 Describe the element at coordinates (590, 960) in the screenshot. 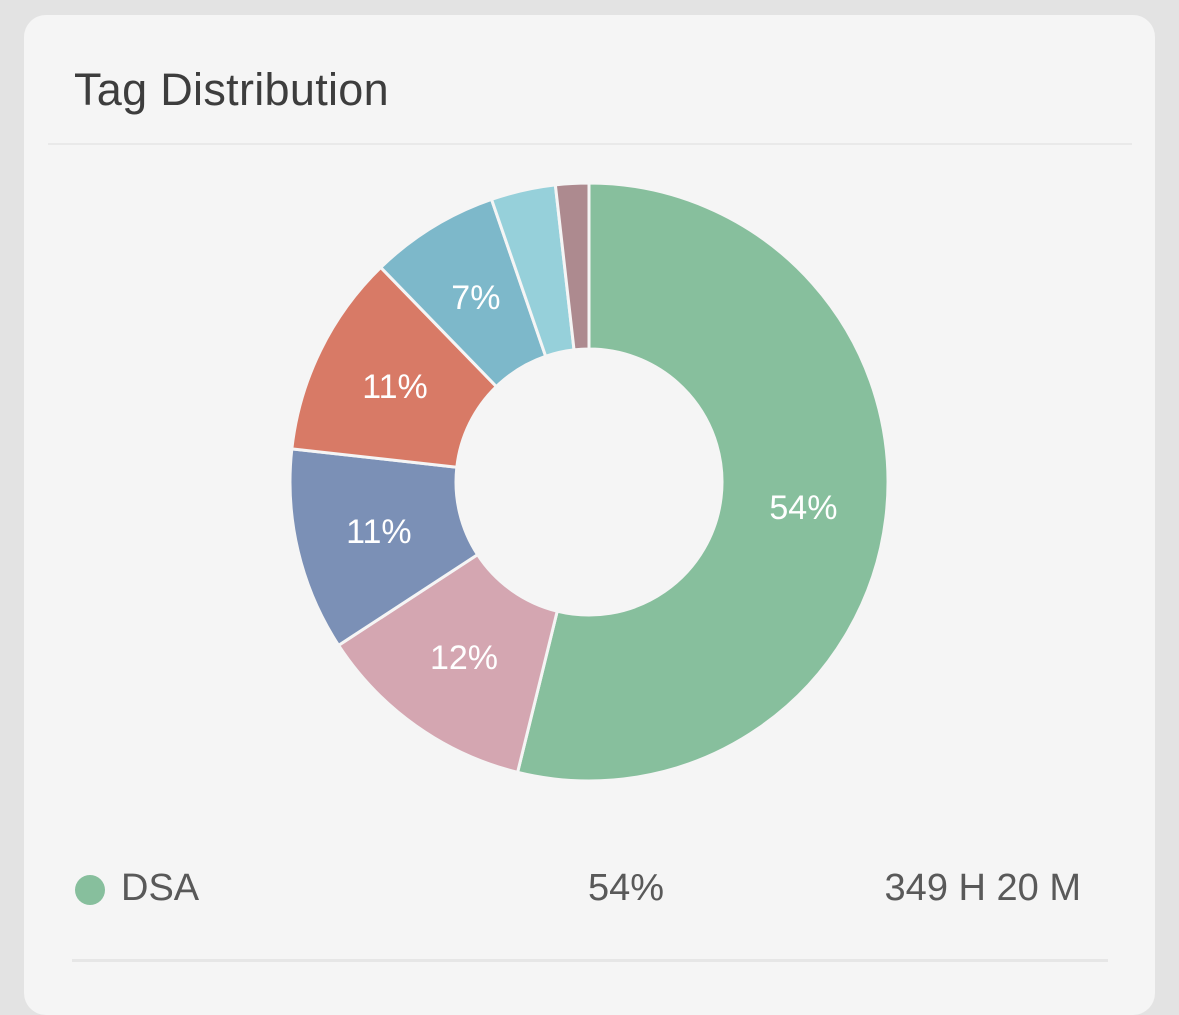

I see `legend-divider` at that location.